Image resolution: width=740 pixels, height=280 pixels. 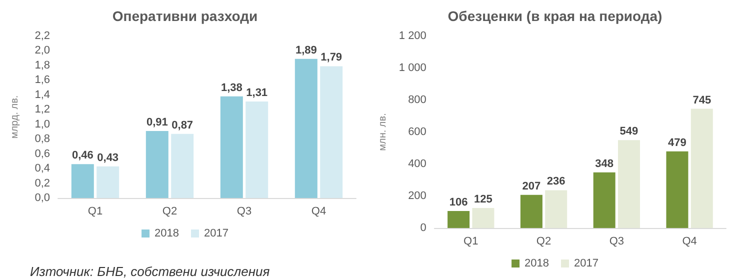 What do you see at coordinates (702, 100) in the screenshot?
I see `data-label: 745` at bounding box center [702, 100].